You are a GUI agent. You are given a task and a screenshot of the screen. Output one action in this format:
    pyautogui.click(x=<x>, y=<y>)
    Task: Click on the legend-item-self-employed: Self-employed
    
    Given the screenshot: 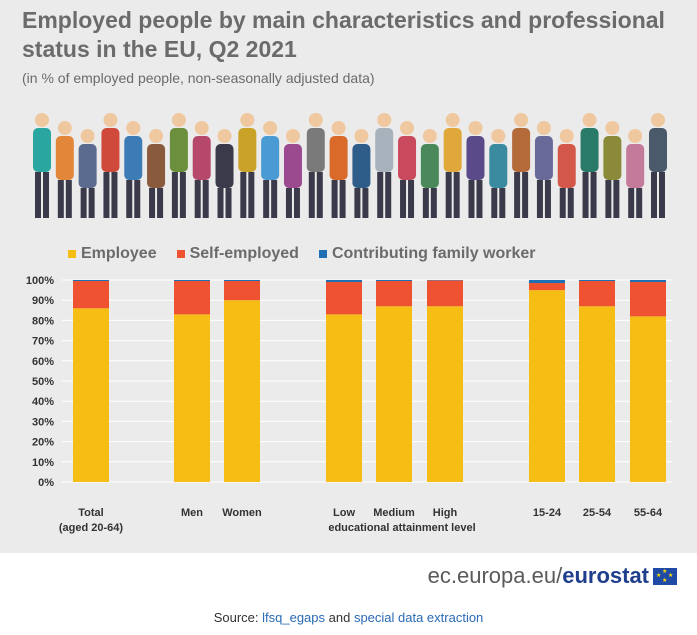 What is the action you would take?
    pyautogui.click(x=237, y=254)
    